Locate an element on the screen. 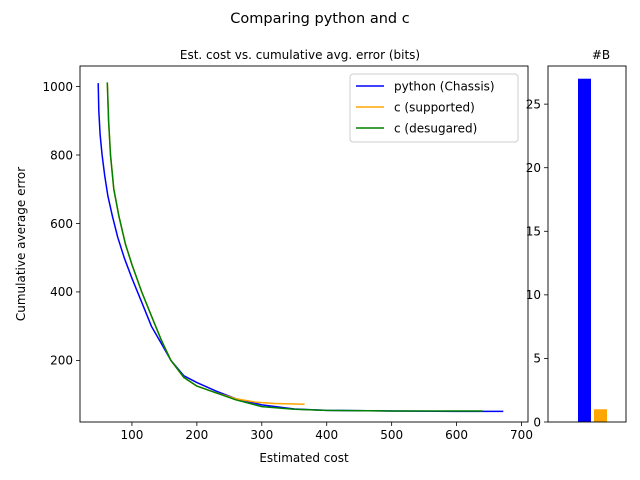 This screenshot has width=640, height=480. bar-y-tick-label: 25 is located at coordinates (533, 104).